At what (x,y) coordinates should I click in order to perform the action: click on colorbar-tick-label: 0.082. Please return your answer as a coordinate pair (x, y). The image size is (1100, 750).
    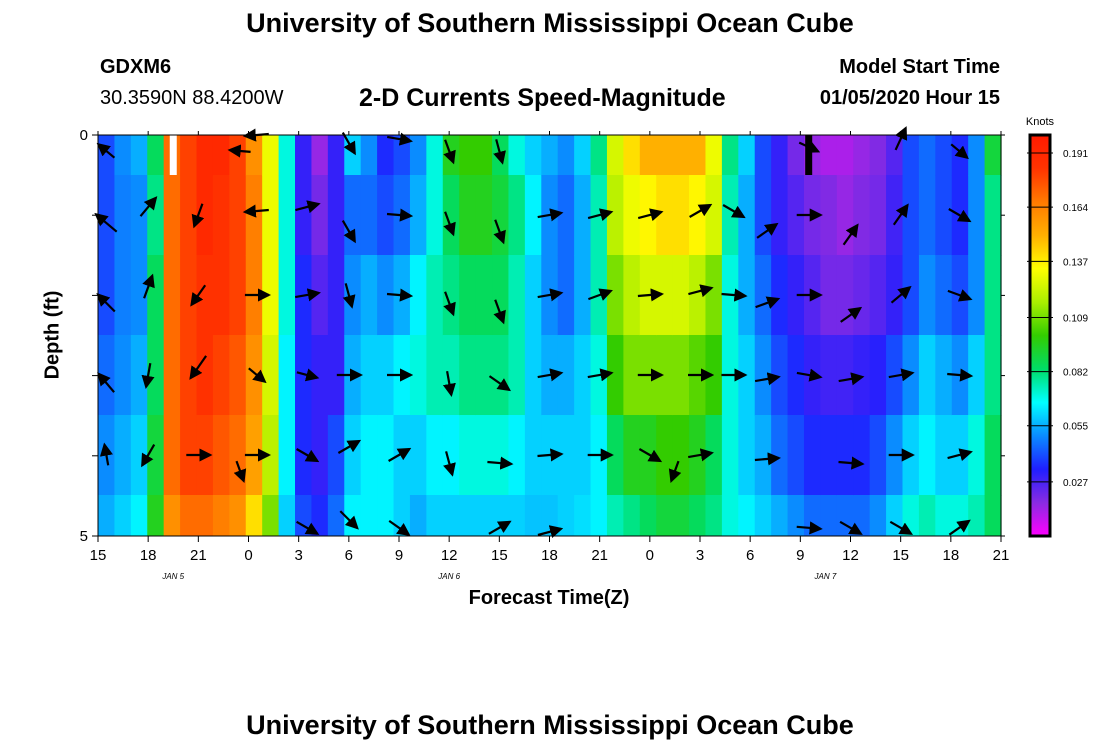
    Looking at the image, I should click on (1075, 373).